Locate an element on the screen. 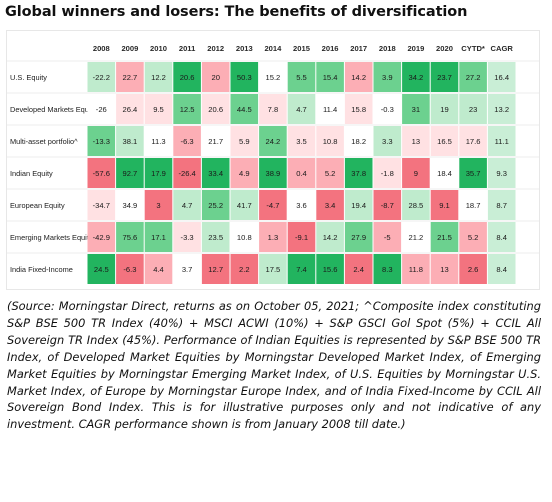 The width and height of the screenshot is (552, 502). column-header-2009: 2009 is located at coordinates (129, 48).